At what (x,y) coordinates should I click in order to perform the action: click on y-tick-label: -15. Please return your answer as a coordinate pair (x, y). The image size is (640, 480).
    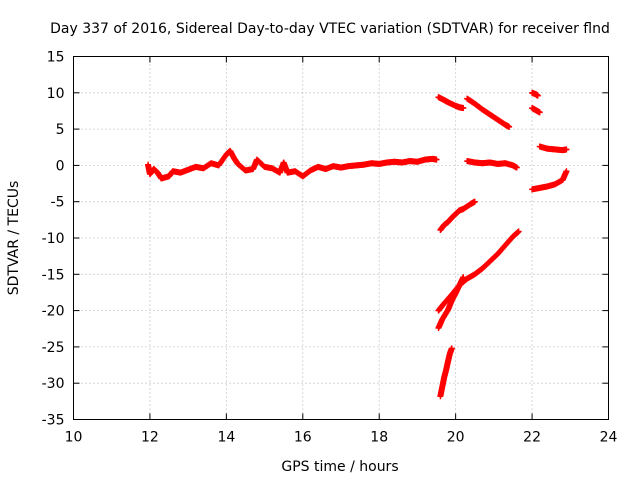
    Looking at the image, I should click on (53, 275).